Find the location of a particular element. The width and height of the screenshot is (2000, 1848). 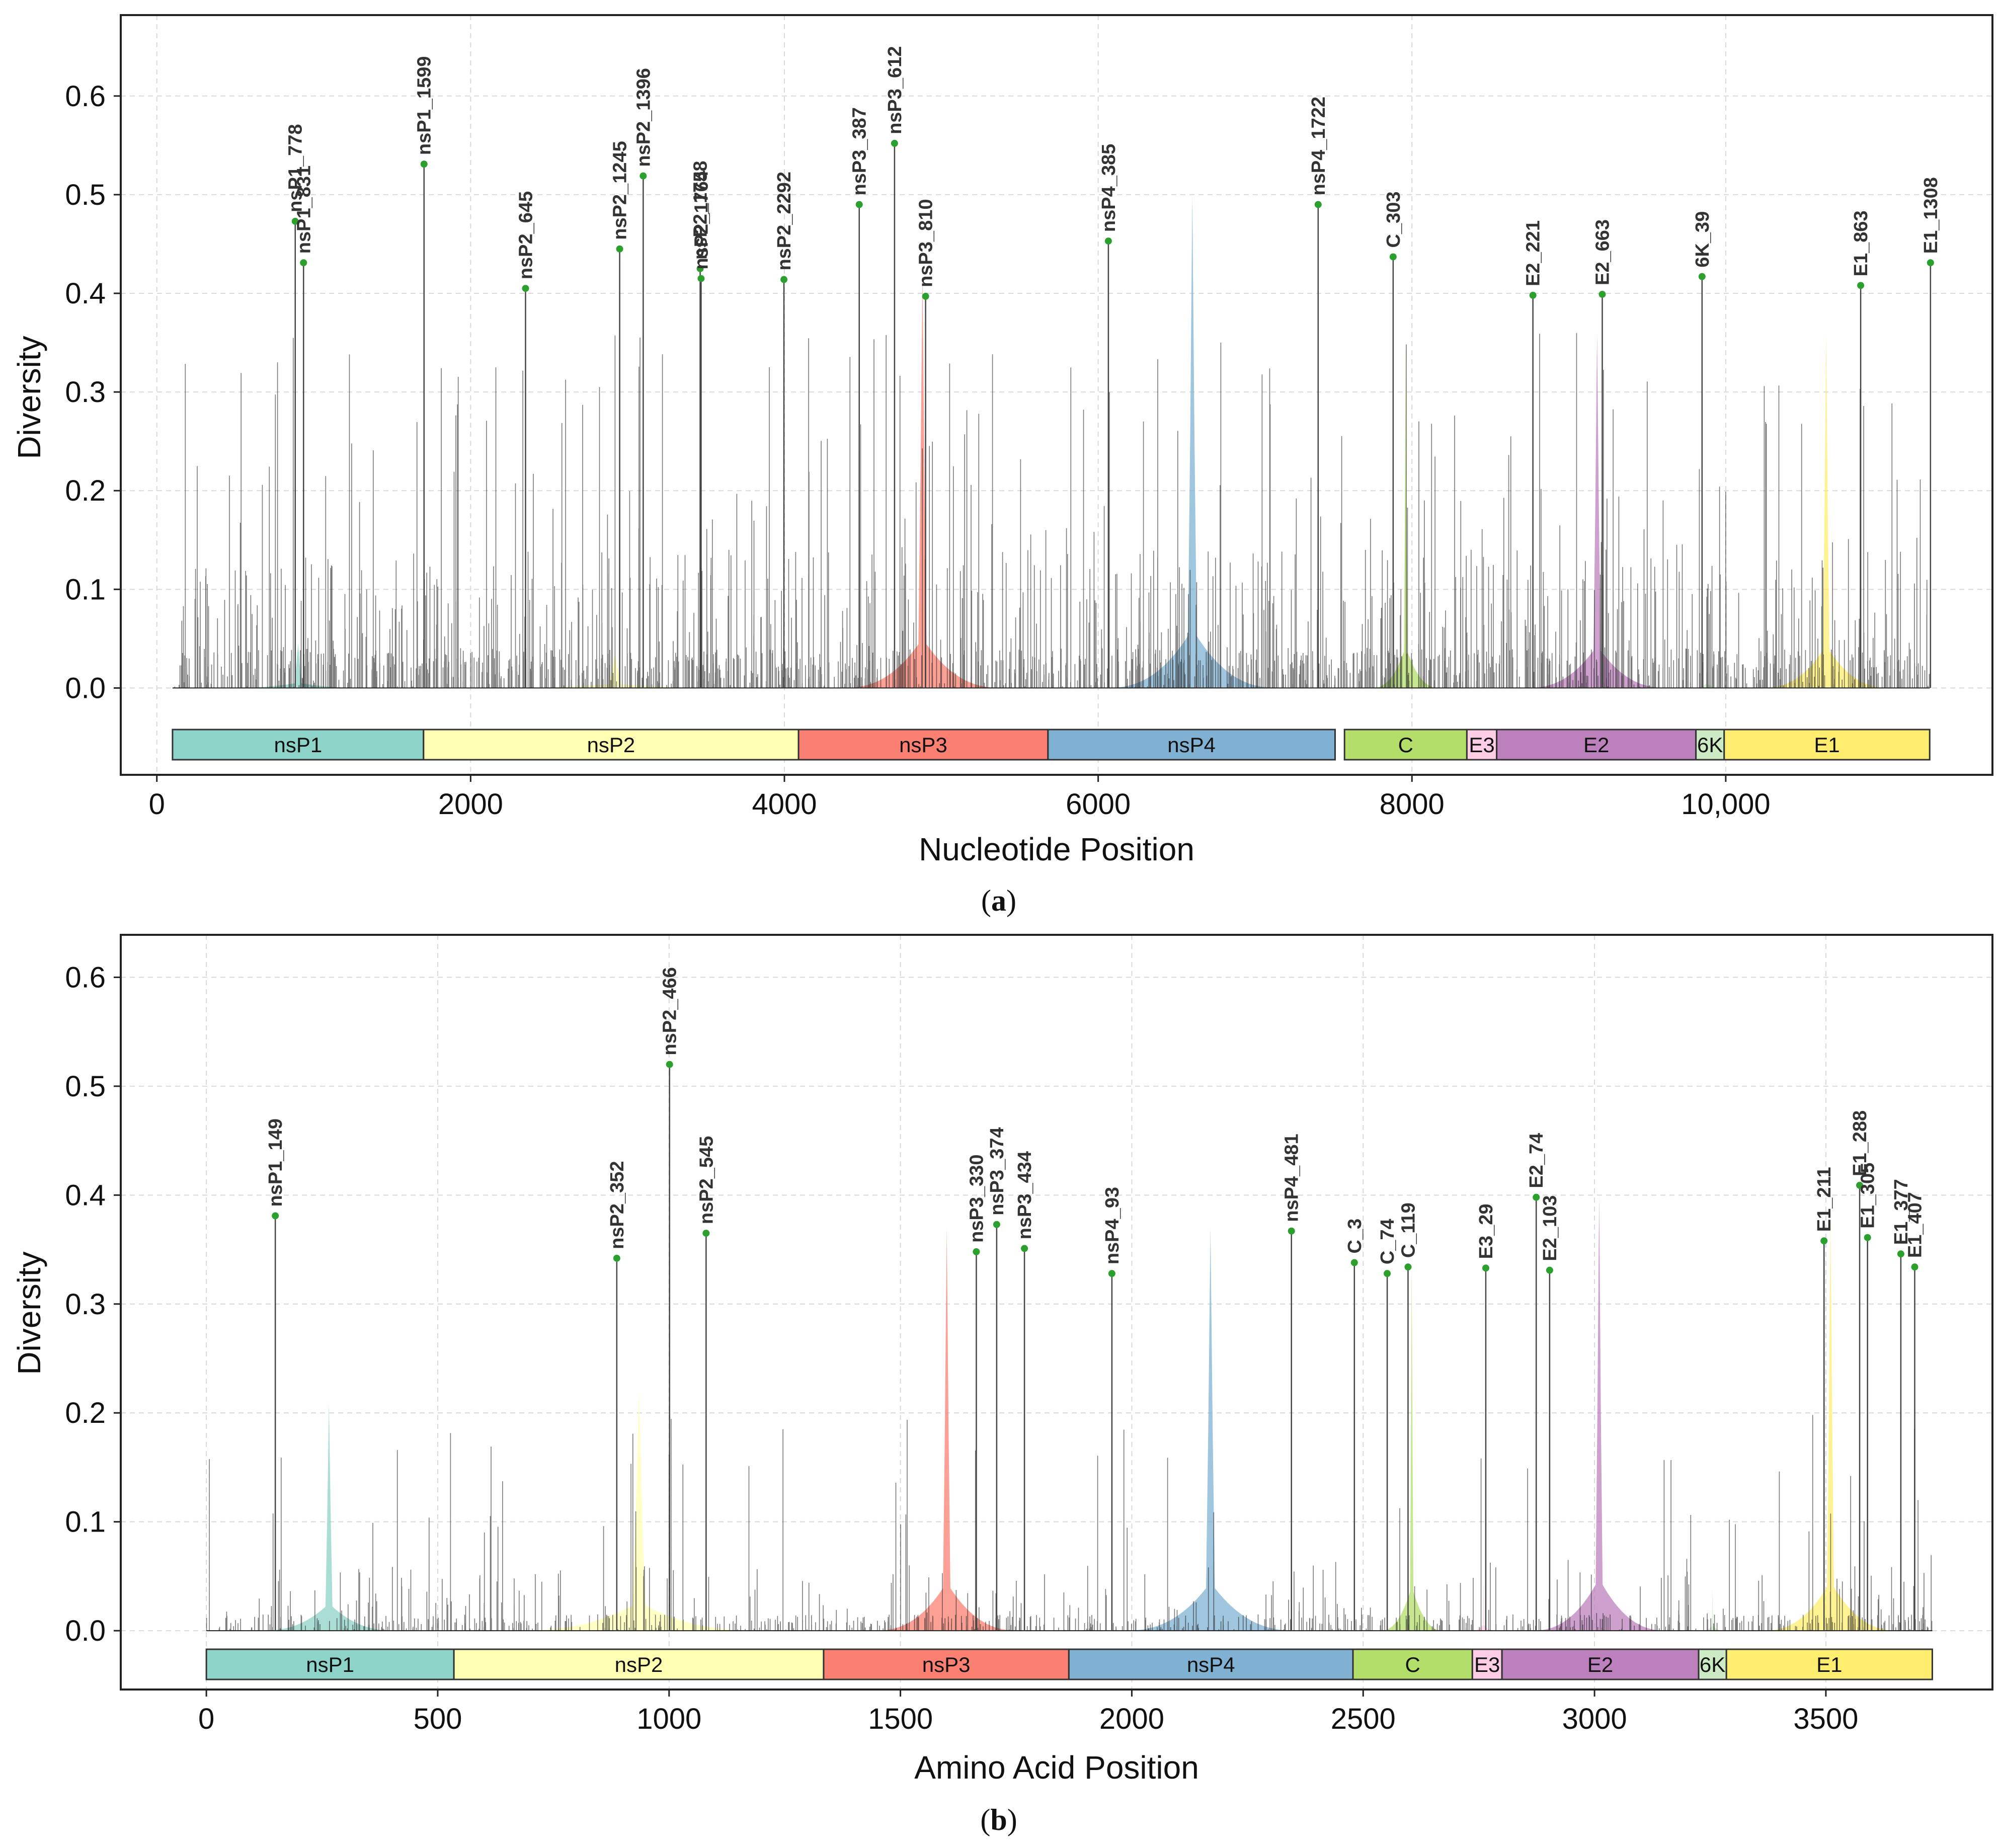

peak-label-b-16: E1_288 is located at coordinates (1860, 1143).